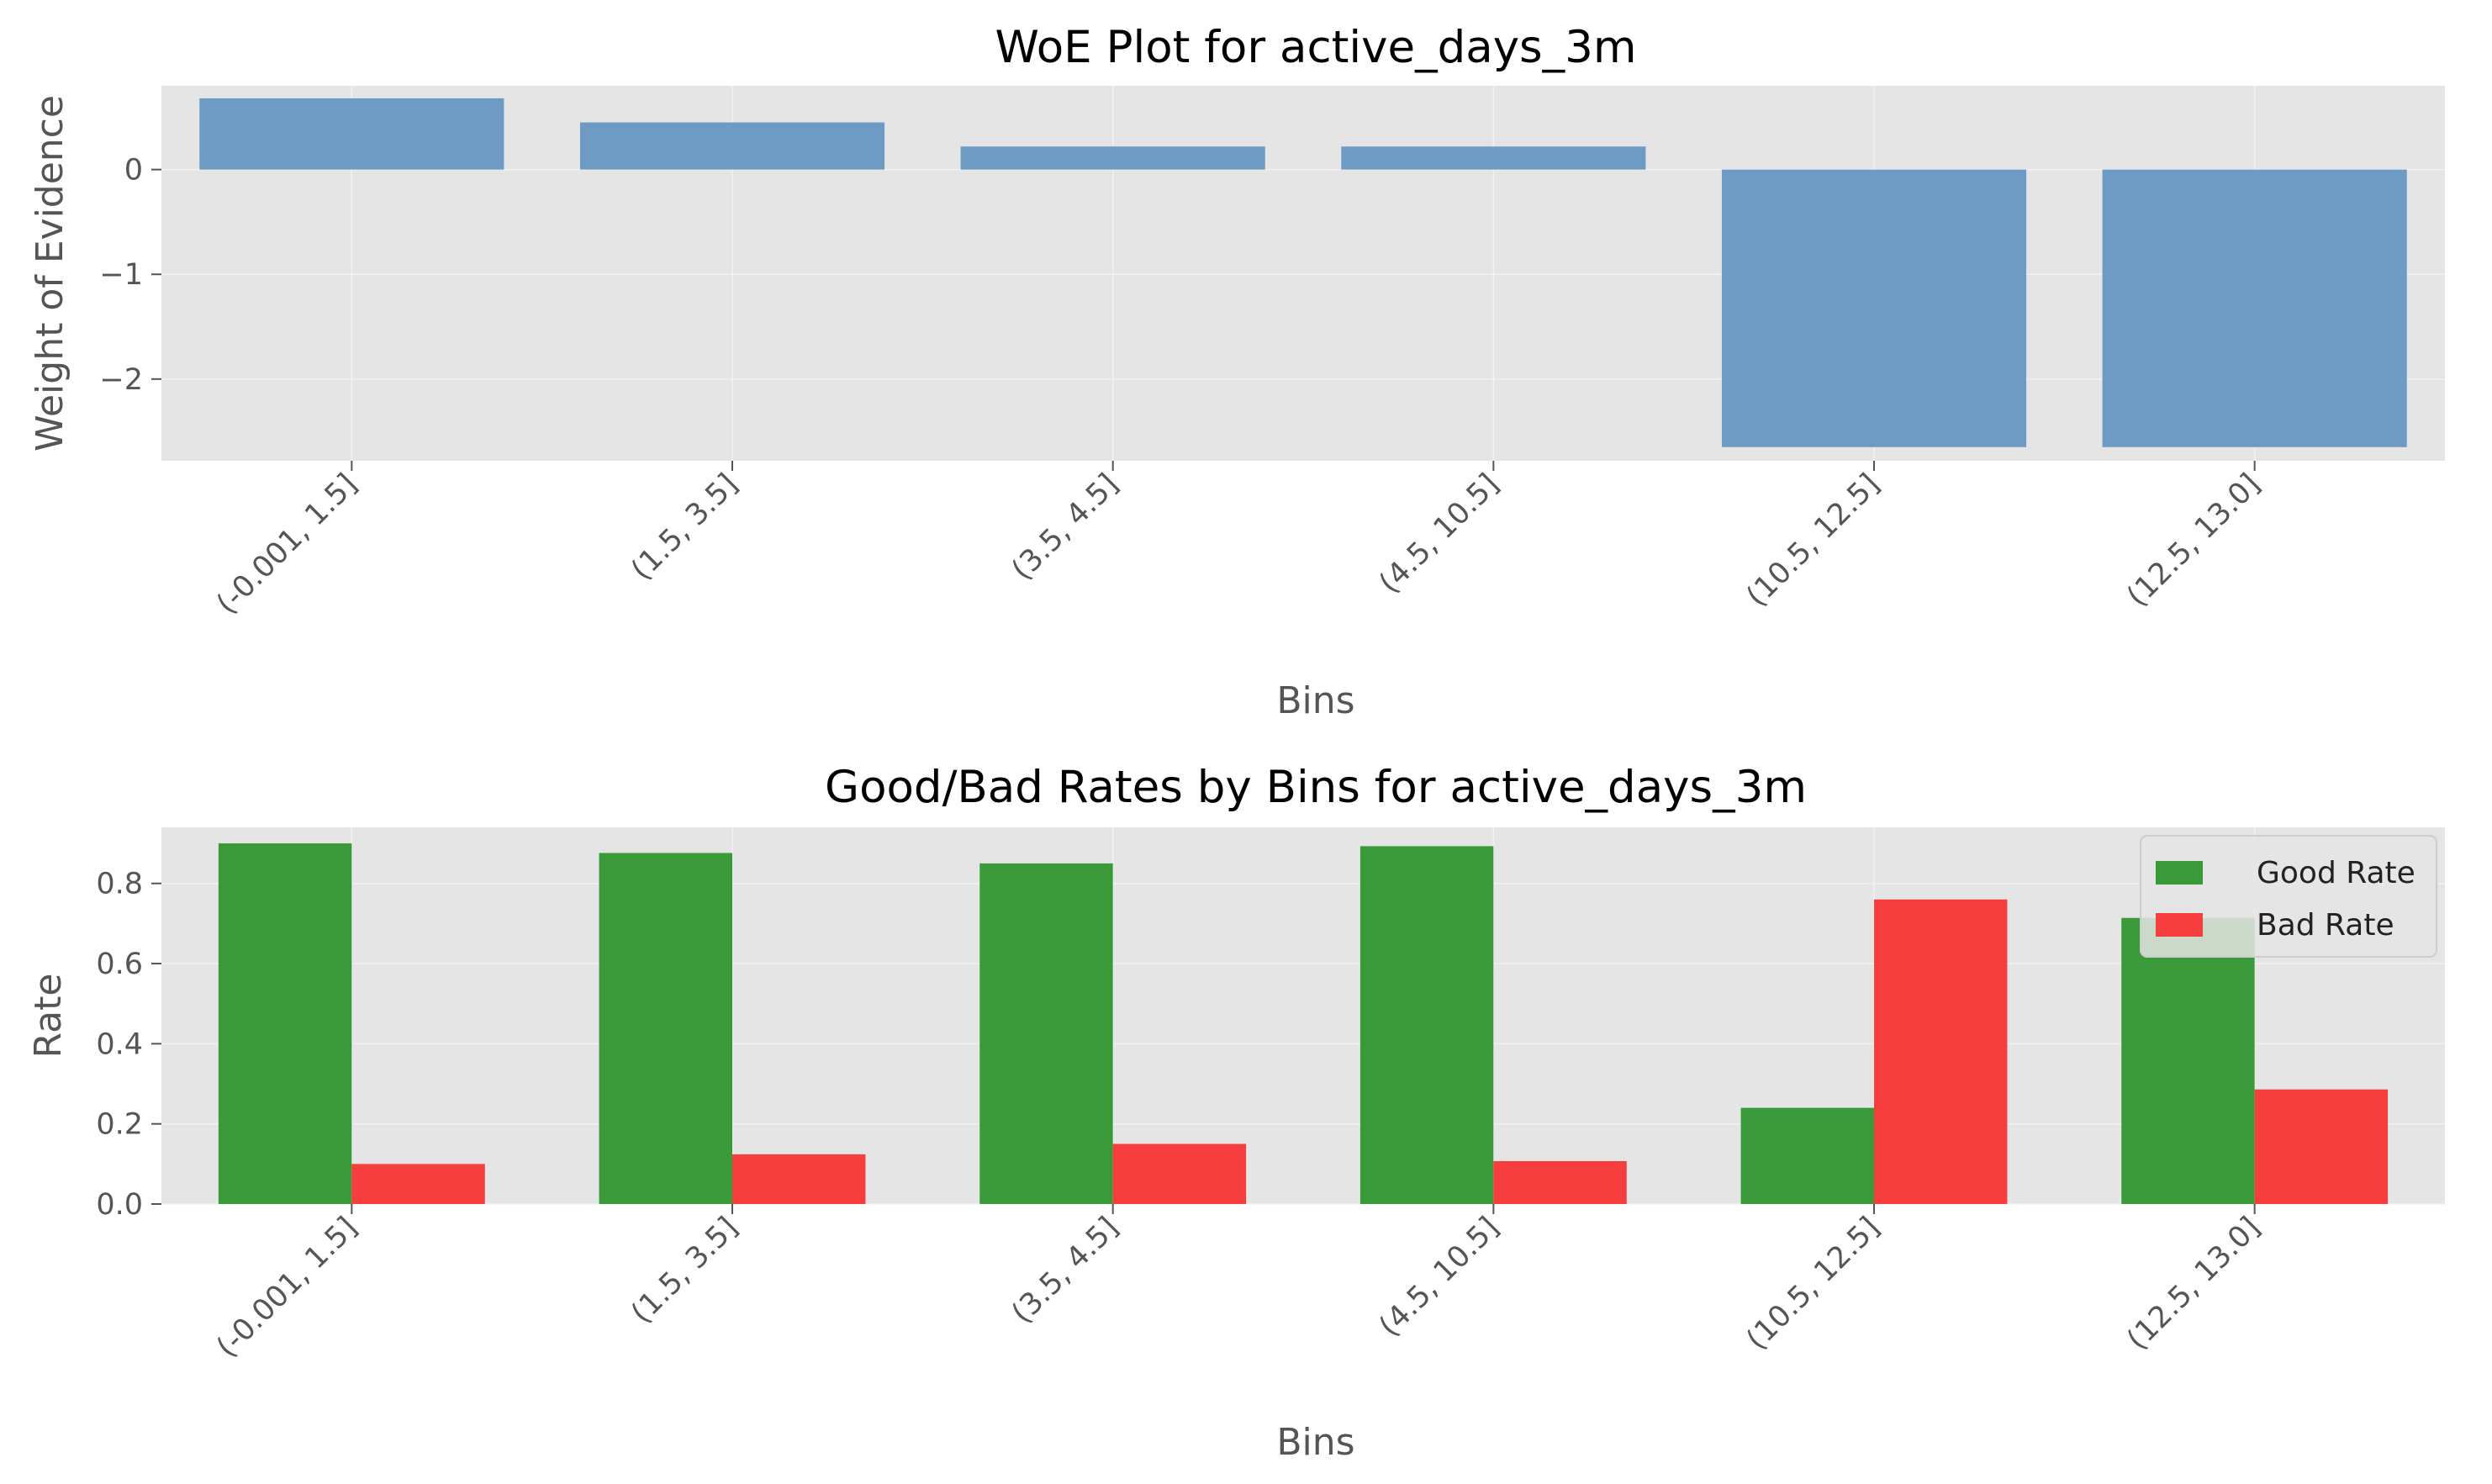 The width and height of the screenshot is (2492, 1484). What do you see at coordinates (2179, 873) in the screenshot?
I see `legend-swatch-good-rate` at bounding box center [2179, 873].